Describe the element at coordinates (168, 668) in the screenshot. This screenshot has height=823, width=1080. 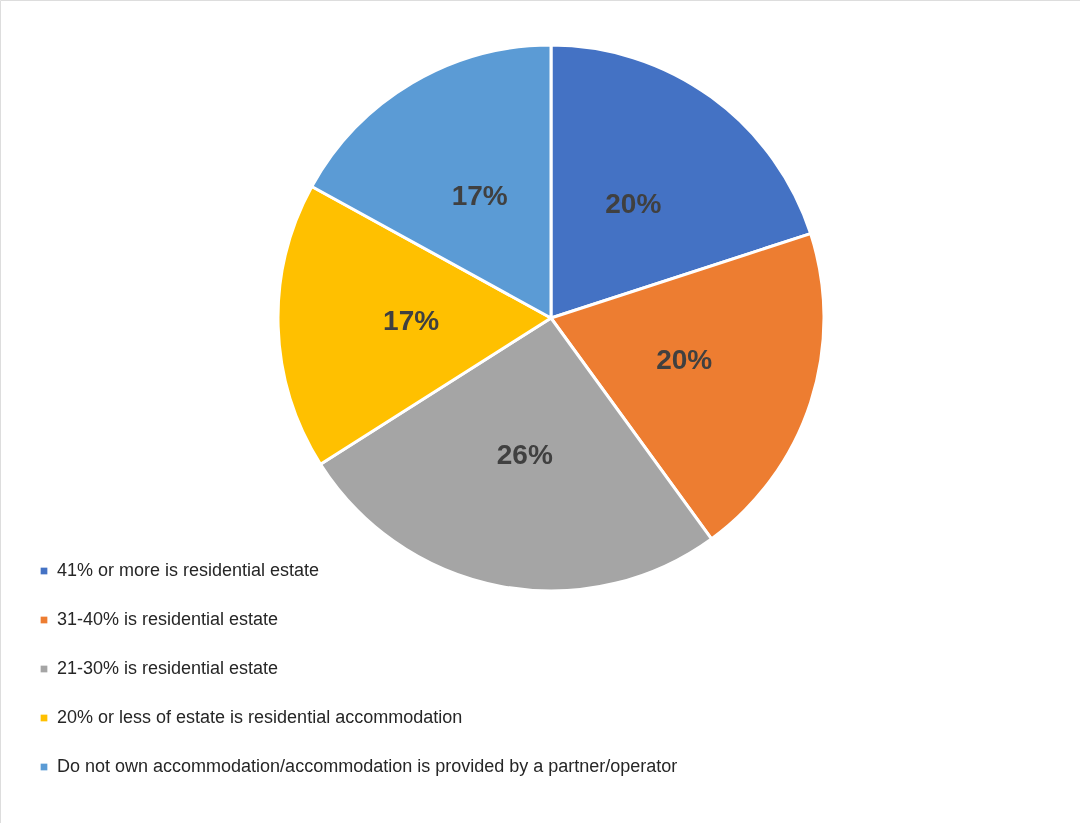
I see `legend-label: 21-30% is residential estate` at that location.